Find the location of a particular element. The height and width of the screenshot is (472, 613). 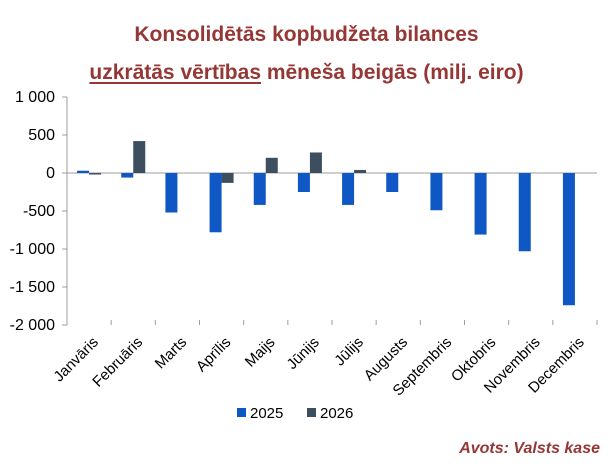

legend-label-2026: 2026 is located at coordinates (336, 413).